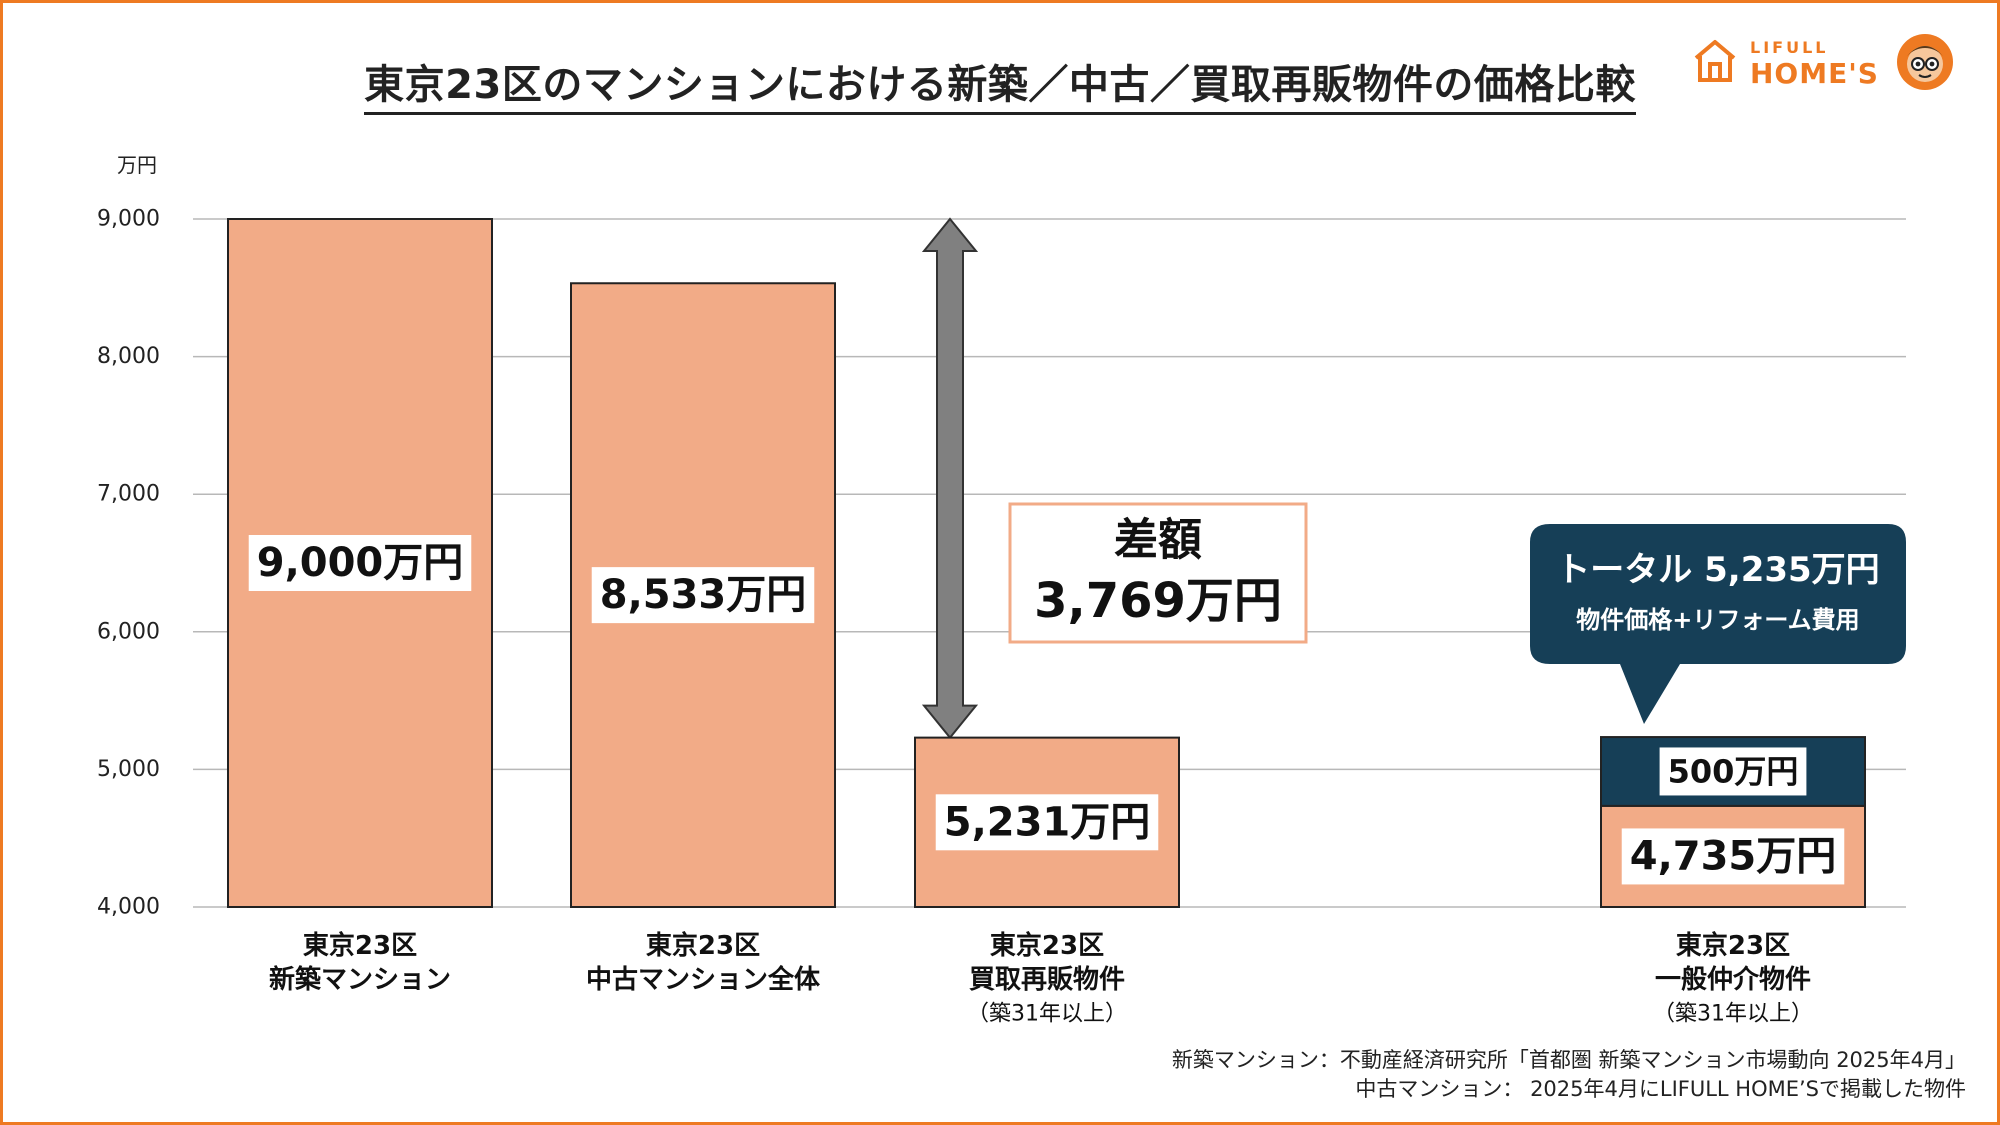  I want to click on callout-bubble, so click(1718, 624).